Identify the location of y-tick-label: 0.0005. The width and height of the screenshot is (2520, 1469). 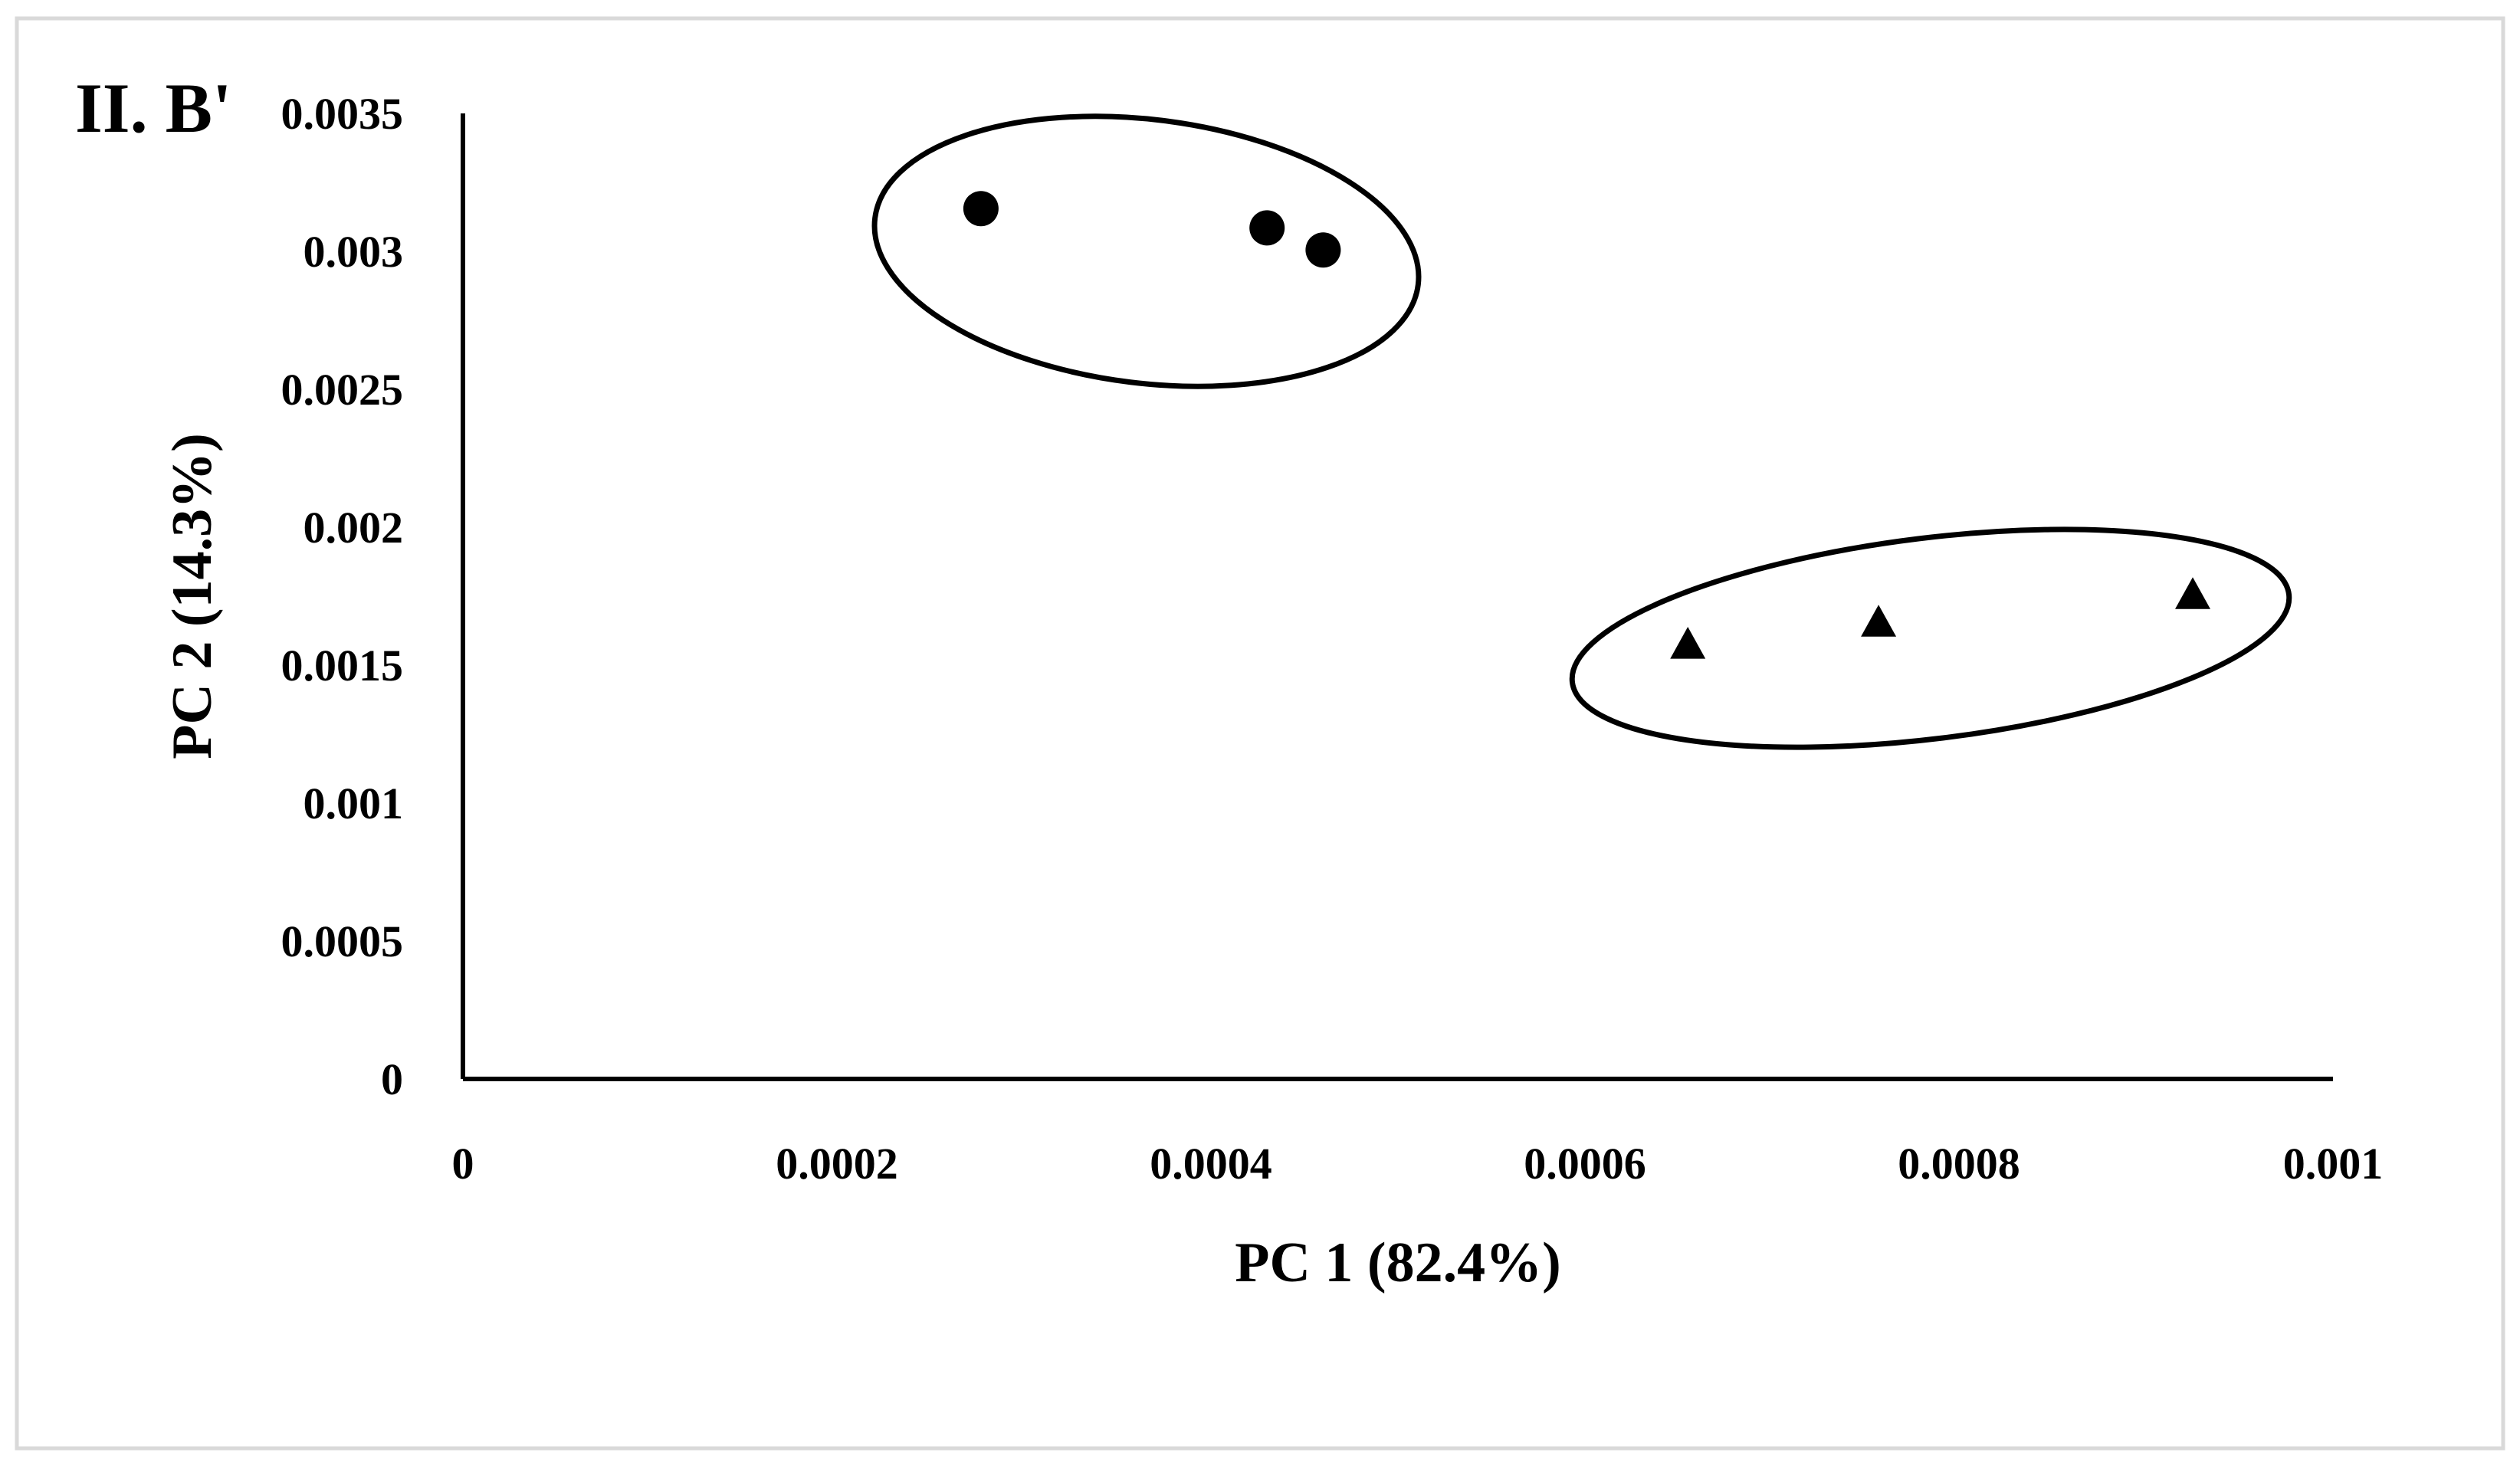
(342, 941).